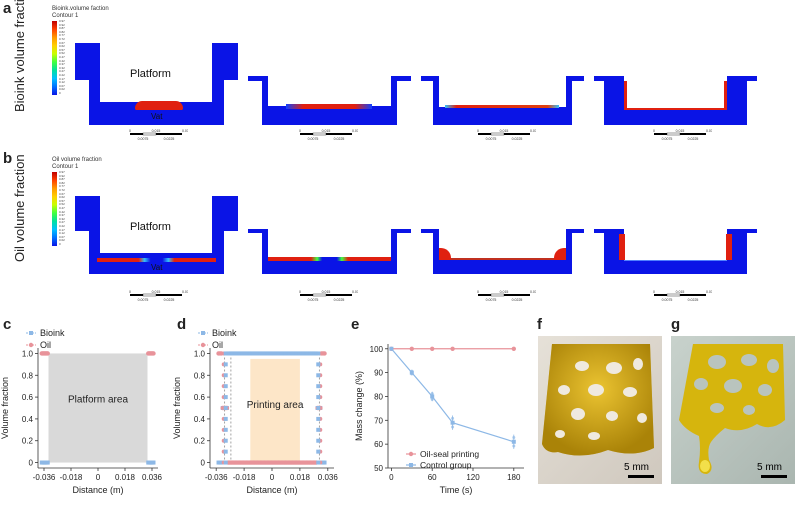 The width and height of the screenshot is (799, 507). What do you see at coordinates (62, 82) in the screenshot?
I see `colorbar-tick: 0.12` at bounding box center [62, 82].